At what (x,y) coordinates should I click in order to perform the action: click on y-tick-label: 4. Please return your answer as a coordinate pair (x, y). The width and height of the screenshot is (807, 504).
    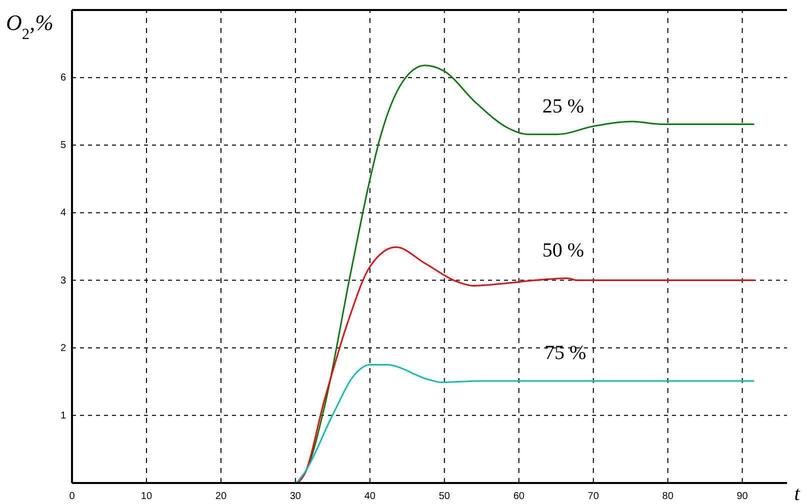
    Looking at the image, I should click on (63, 213).